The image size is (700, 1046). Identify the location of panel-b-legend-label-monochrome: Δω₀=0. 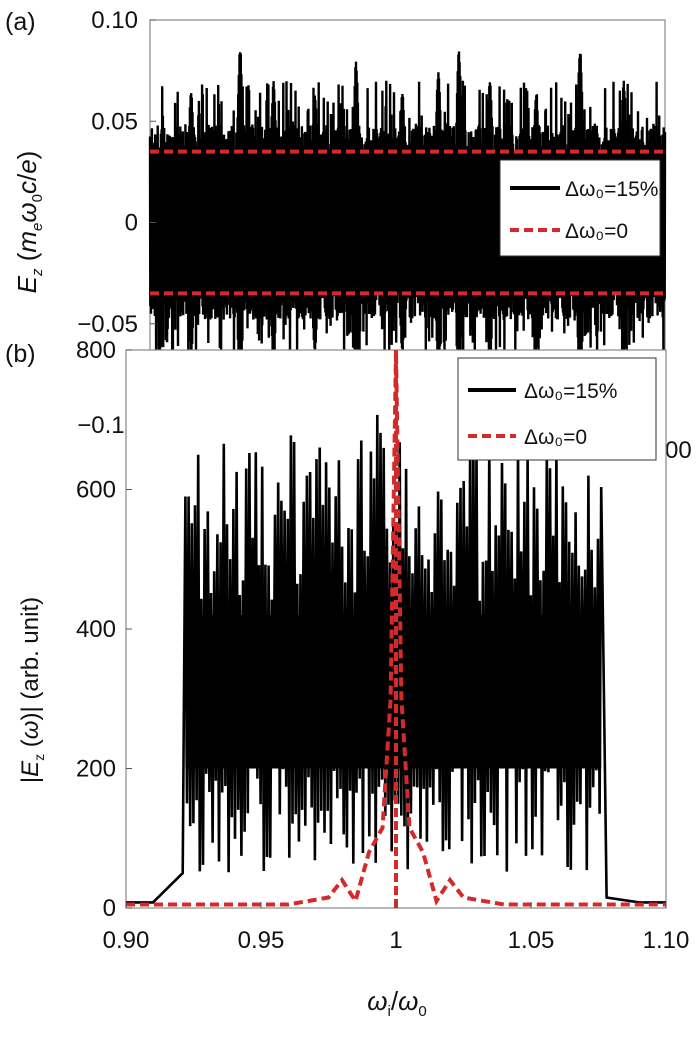
(555, 437).